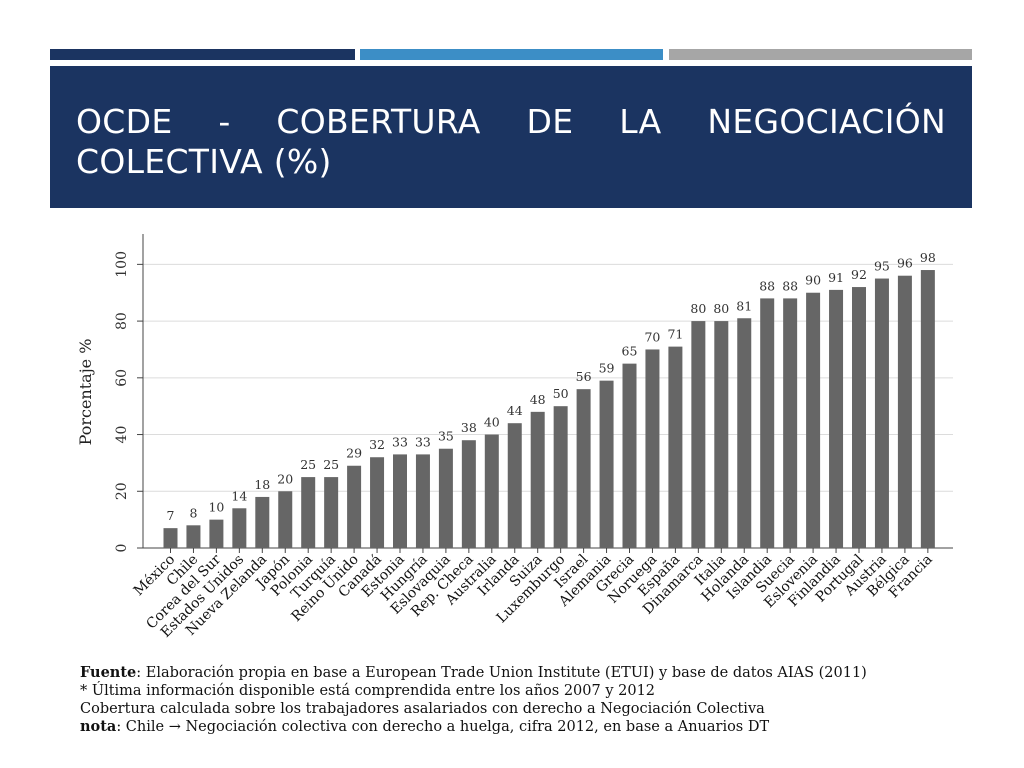  What do you see at coordinates (122, 435) in the screenshot?
I see `y-tick-label: 40` at bounding box center [122, 435].